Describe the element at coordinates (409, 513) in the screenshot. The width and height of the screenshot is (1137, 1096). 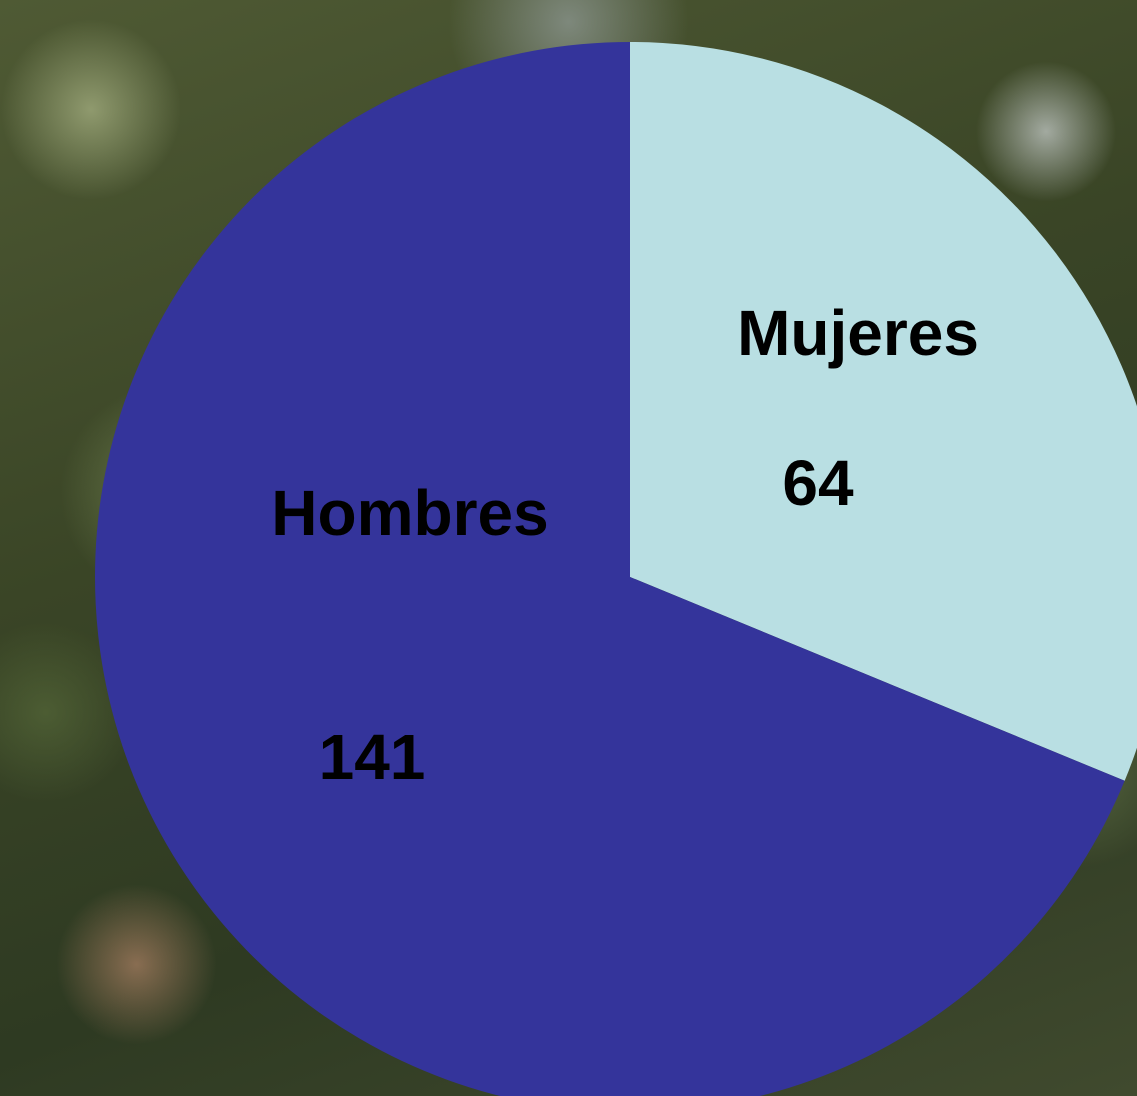
I see `slice-label: Hombres` at that location.